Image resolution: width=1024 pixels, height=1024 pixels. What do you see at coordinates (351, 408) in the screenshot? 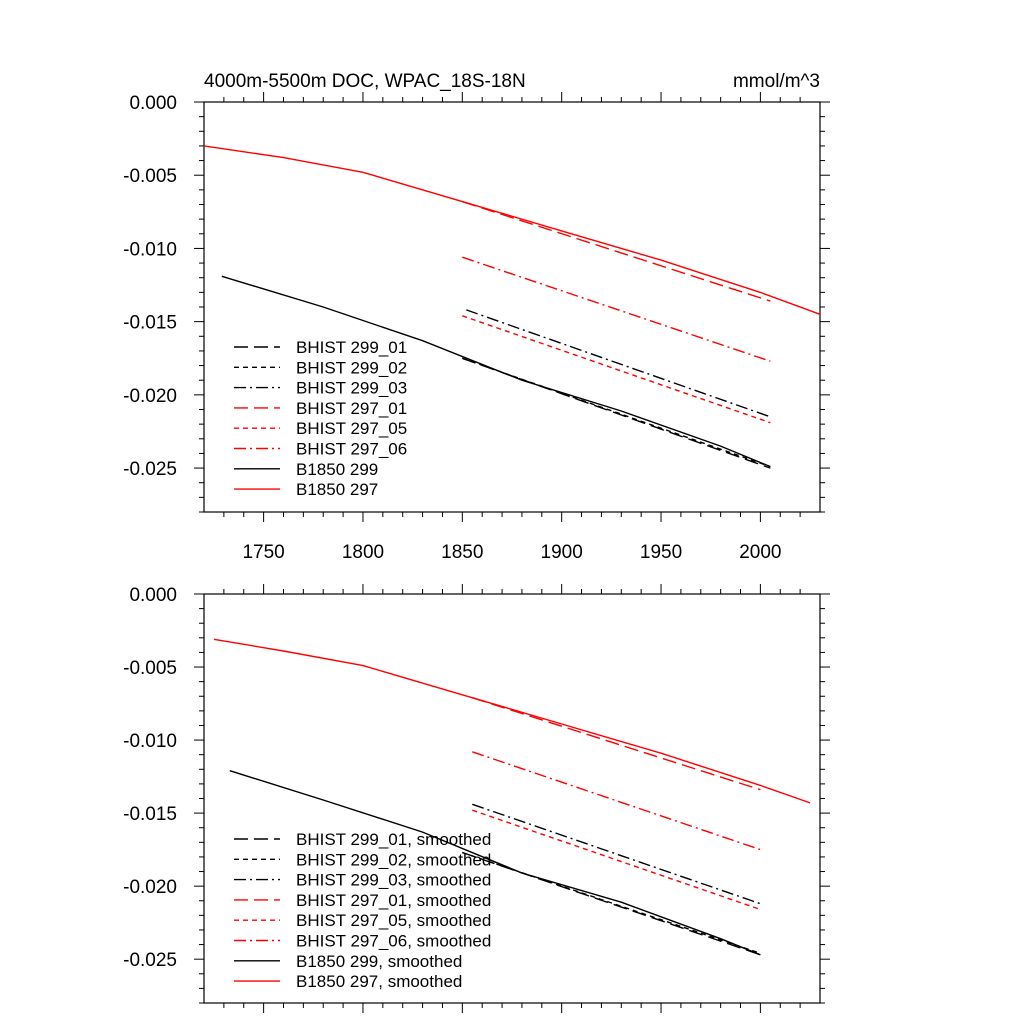
I see `legend-label: BHIST 297_01` at bounding box center [351, 408].